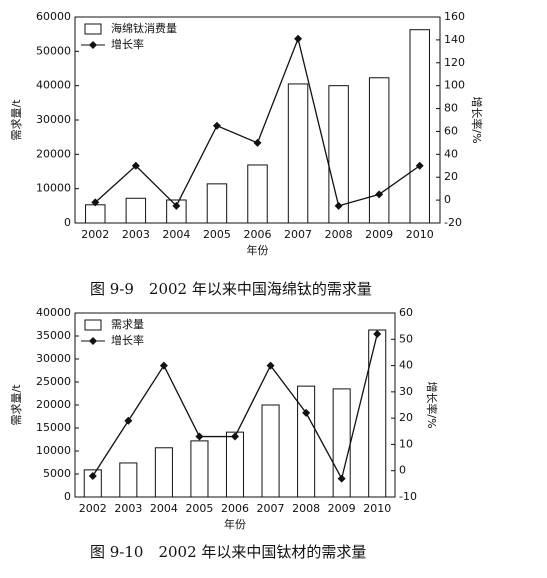 The width and height of the screenshot is (547, 578). I want to click on y2-tick-label: 100, so click(454, 85).